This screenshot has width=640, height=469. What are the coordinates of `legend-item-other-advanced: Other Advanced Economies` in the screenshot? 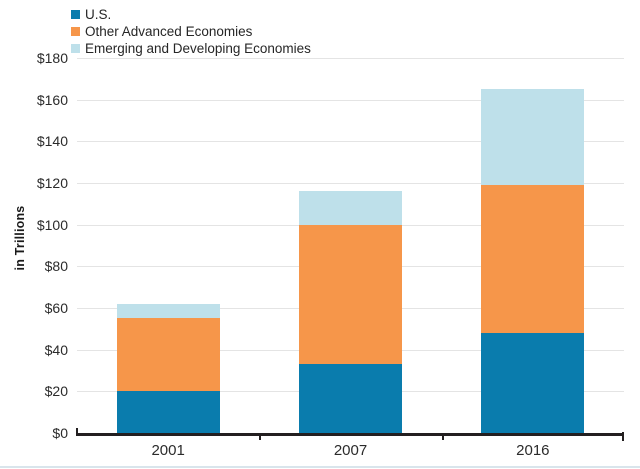 It's located at (191, 31).